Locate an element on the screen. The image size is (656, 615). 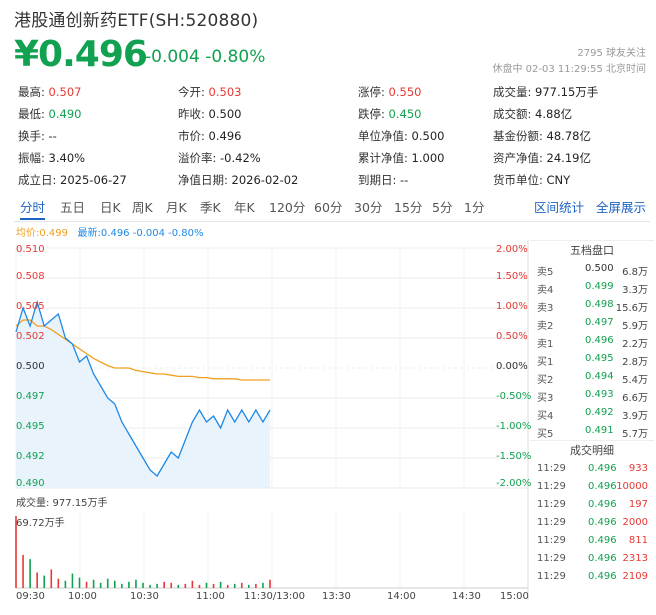
stat-value: 2025-06-27 is located at coordinates (91, 180).